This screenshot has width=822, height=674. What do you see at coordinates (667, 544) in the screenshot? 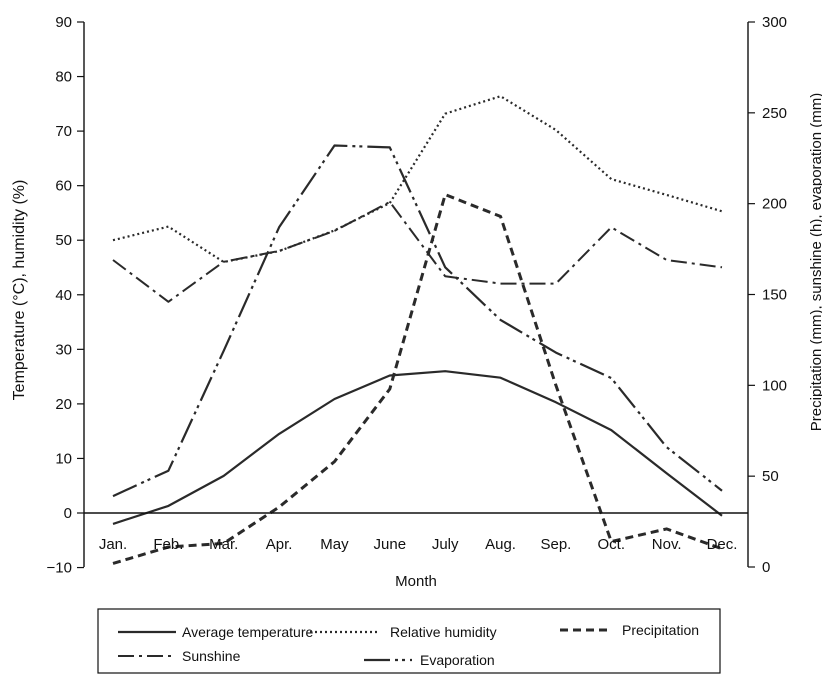
I see `x-tick-label: Nov.` at bounding box center [667, 544].